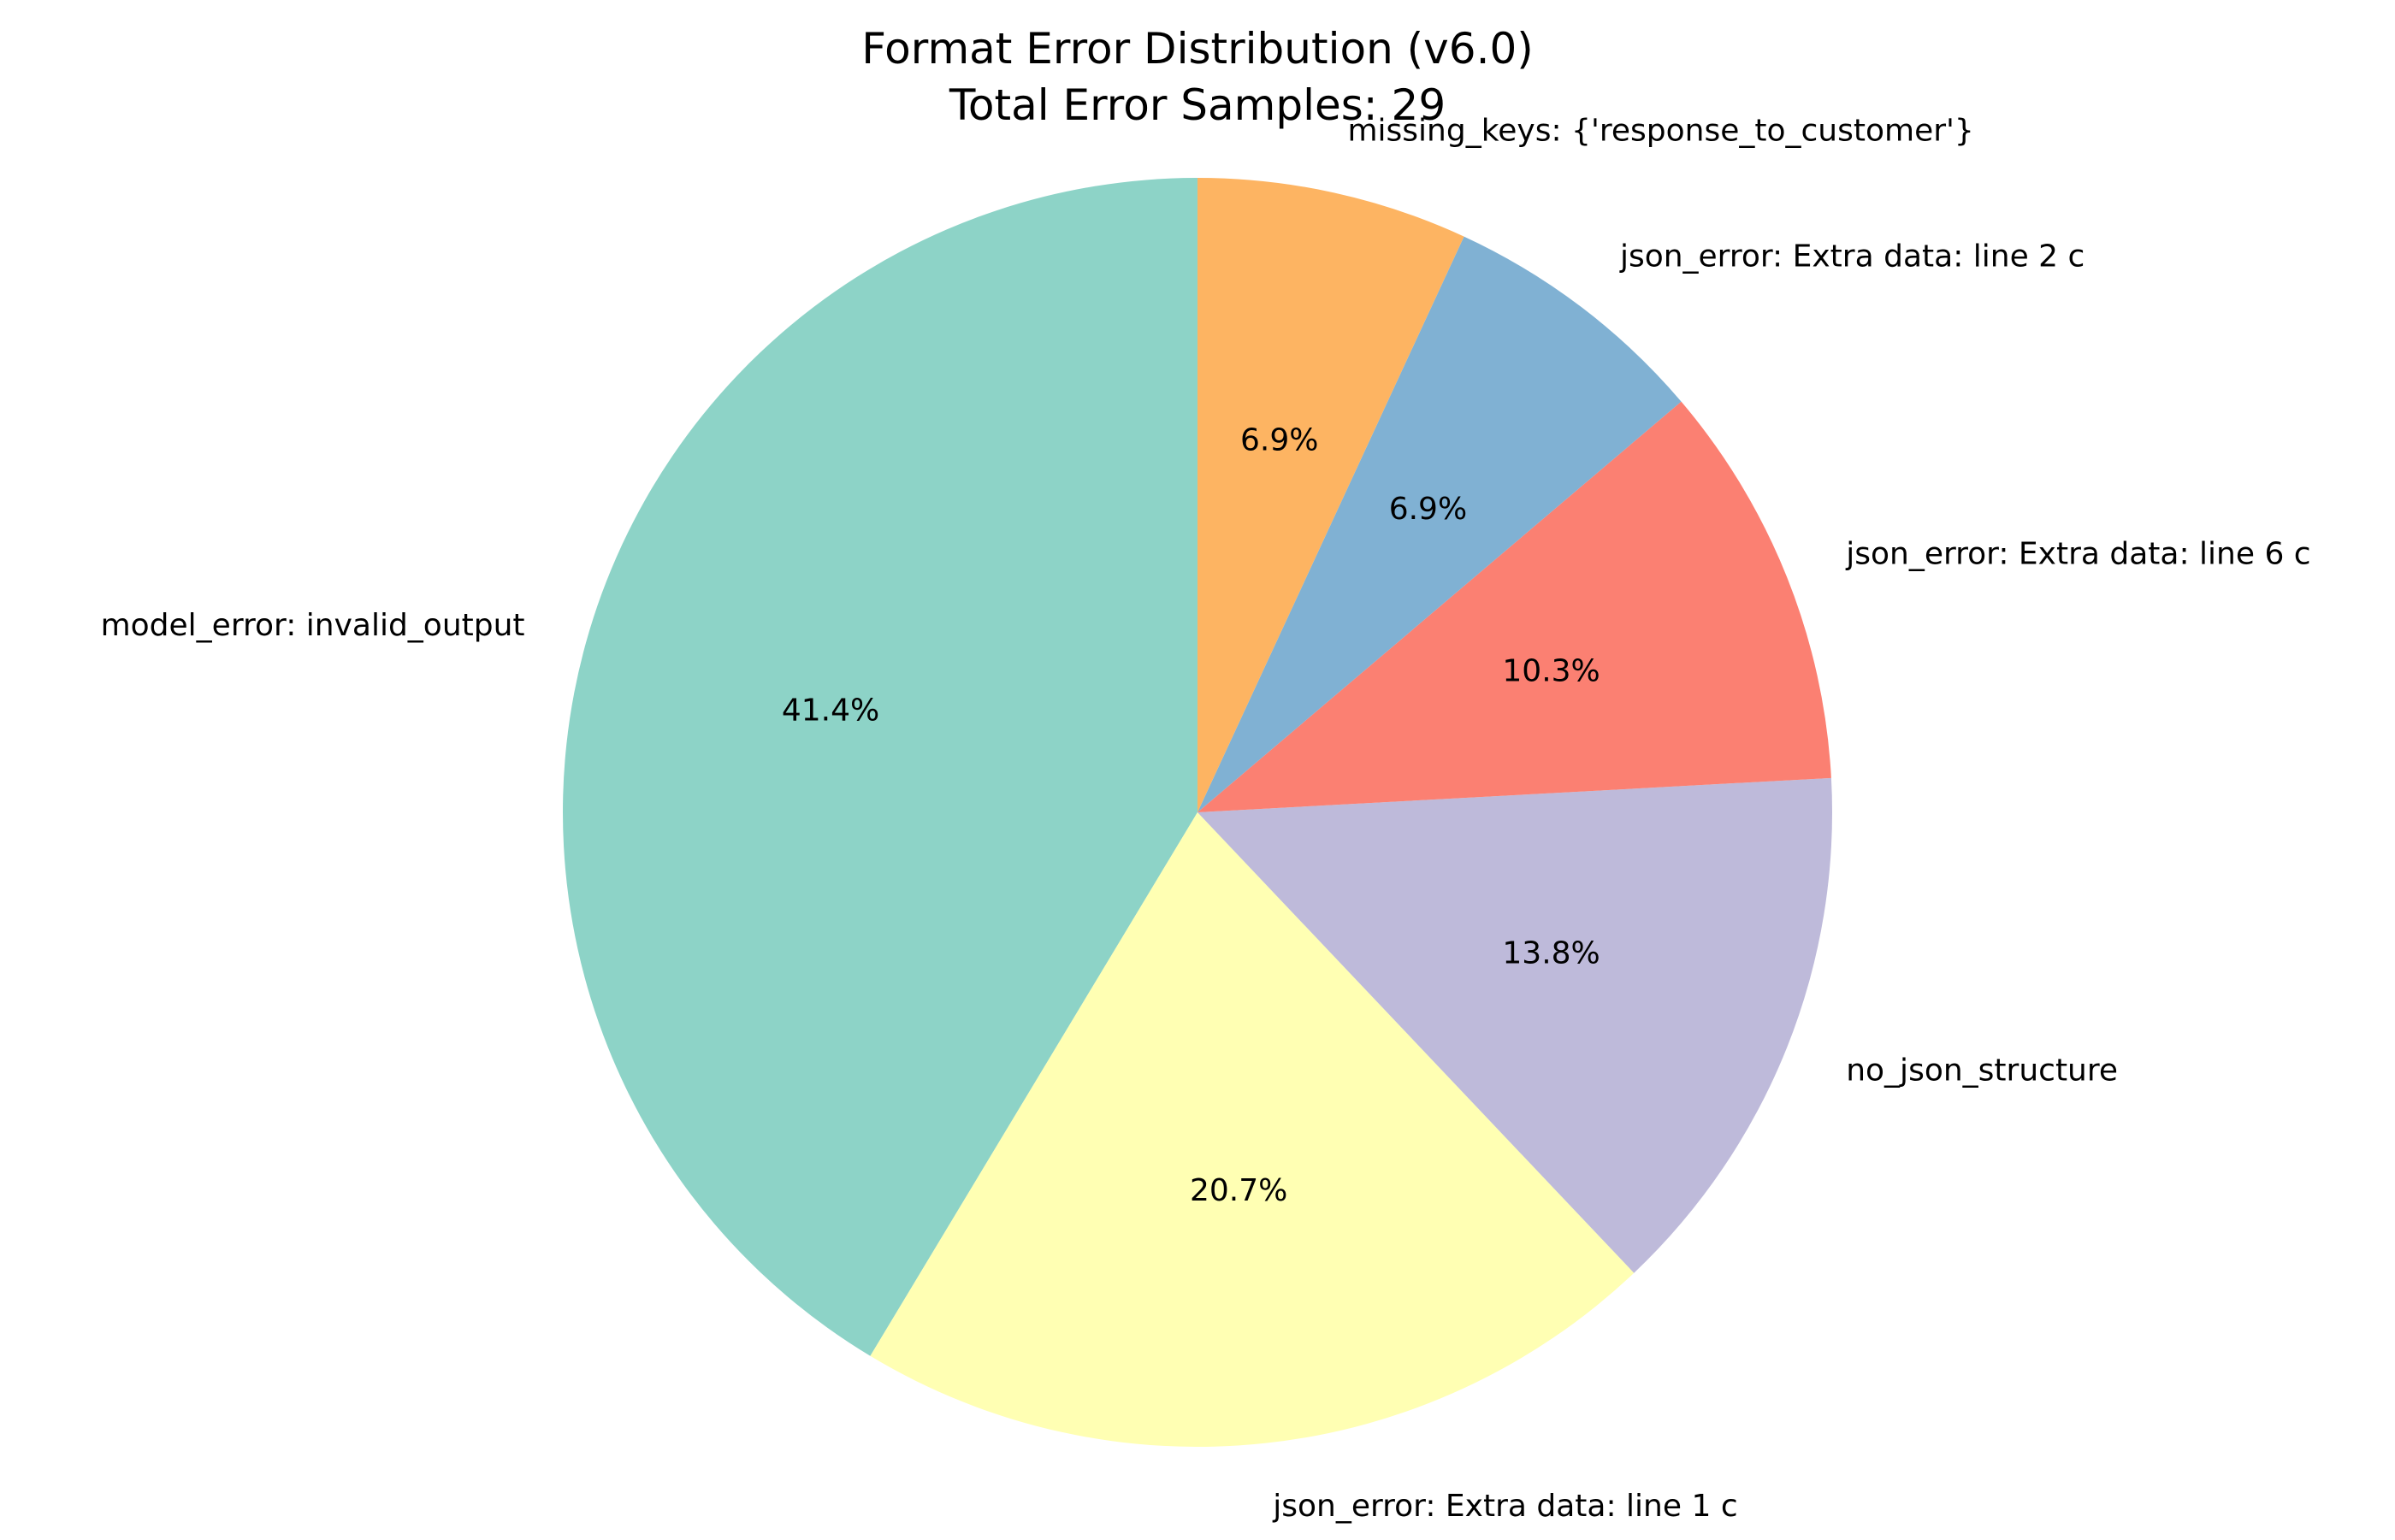  Describe the element at coordinates (2077, 554) in the screenshot. I see `slice-label: json_error: Extra data: line 6 c` at that location.